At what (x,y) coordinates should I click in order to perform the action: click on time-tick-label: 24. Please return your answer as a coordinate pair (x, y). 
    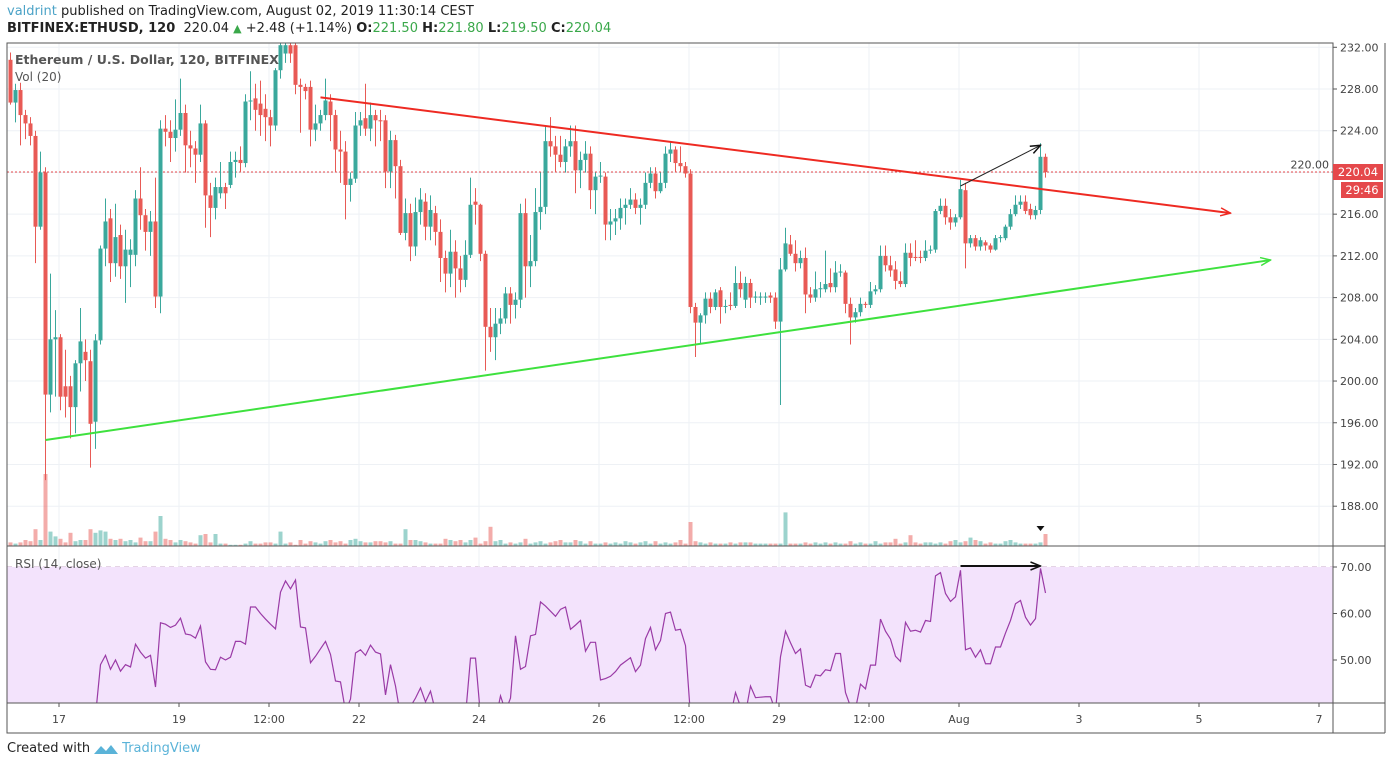
    Looking at the image, I should click on (479, 719).